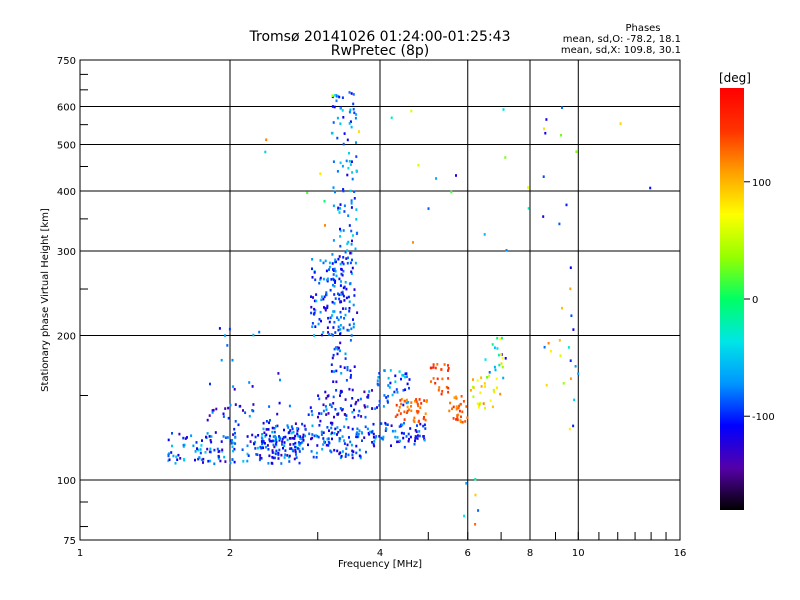  I want to click on y-tick-label: 100, so click(66, 481).